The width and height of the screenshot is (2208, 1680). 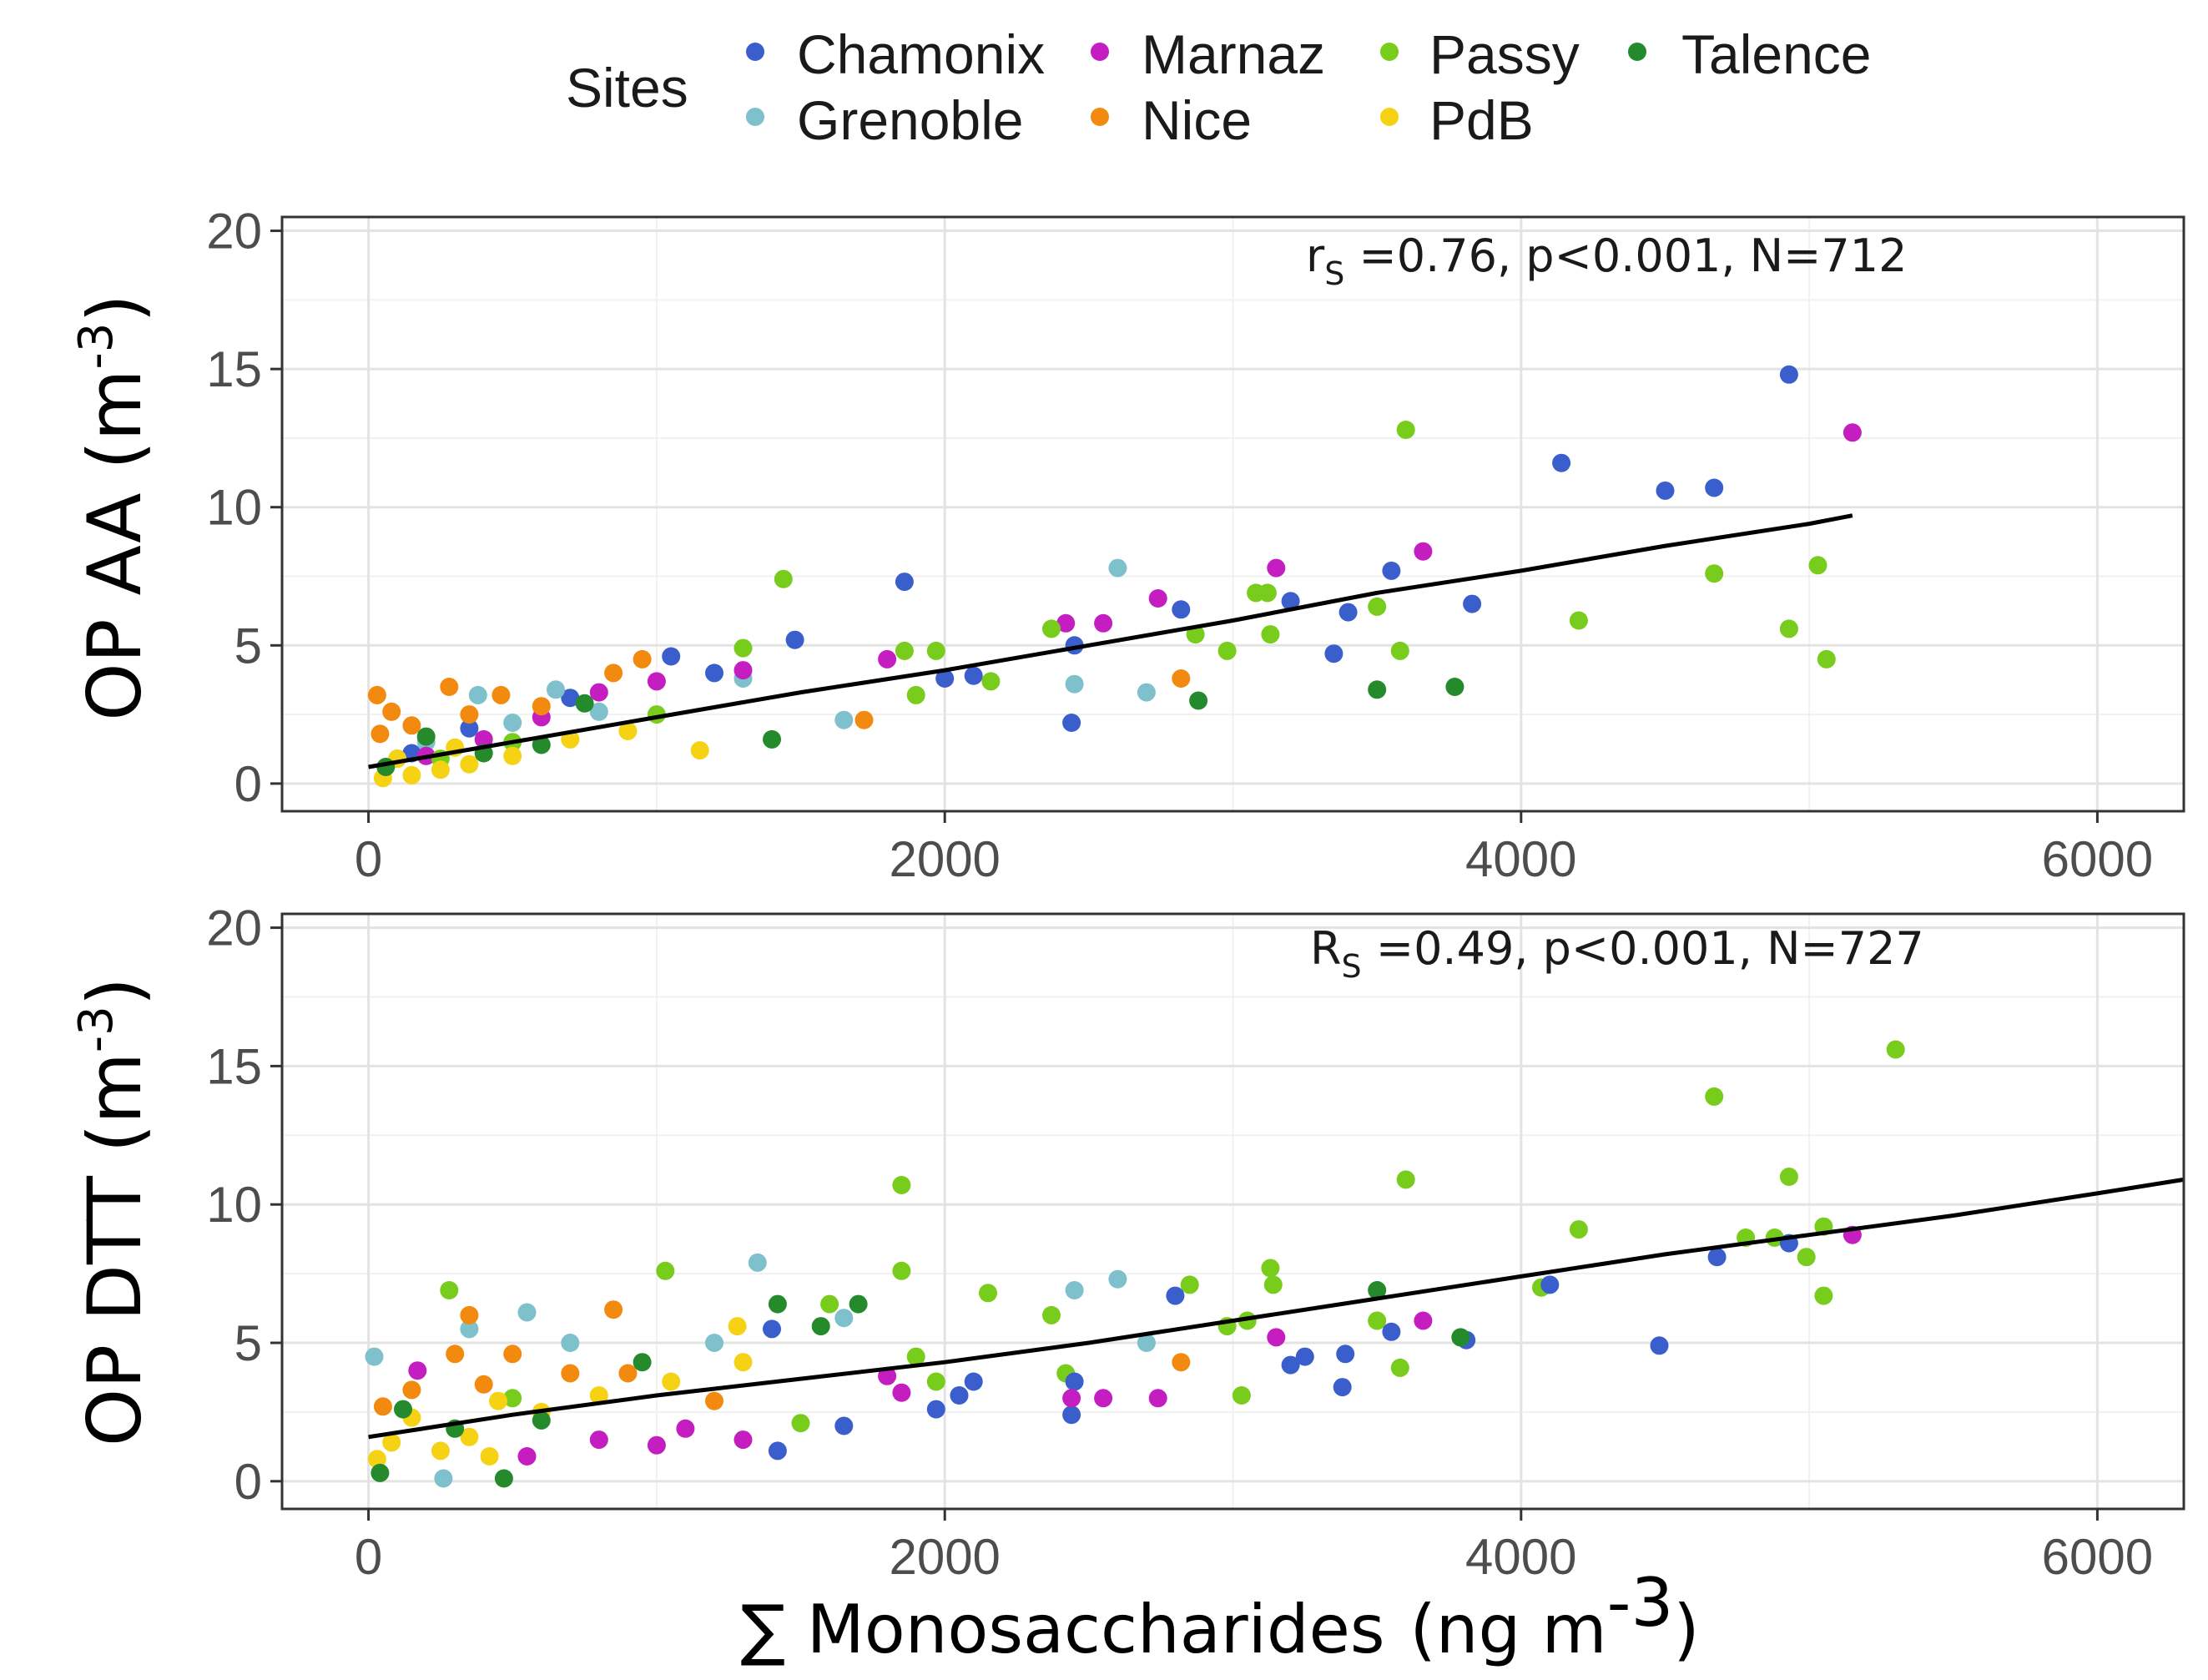 What do you see at coordinates (945, 859) in the screenshot?
I see `x-tick-label: 2000` at bounding box center [945, 859].